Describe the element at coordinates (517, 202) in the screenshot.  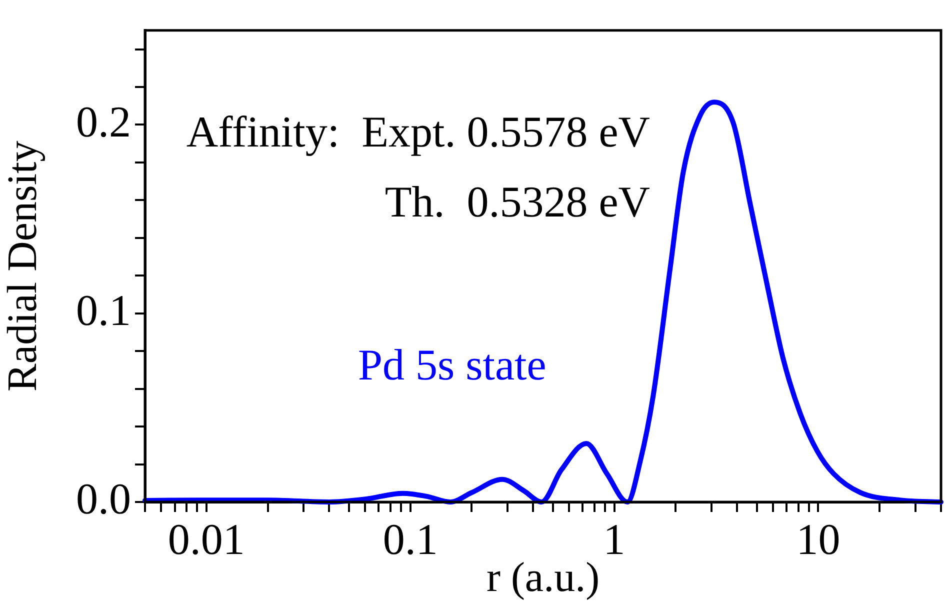
I see `annotation: Th. 0.5328 eV` at that location.